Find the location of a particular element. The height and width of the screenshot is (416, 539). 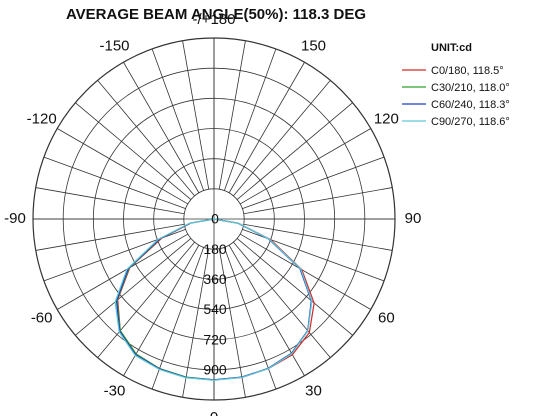

angle-label: -30 is located at coordinates (115, 390).